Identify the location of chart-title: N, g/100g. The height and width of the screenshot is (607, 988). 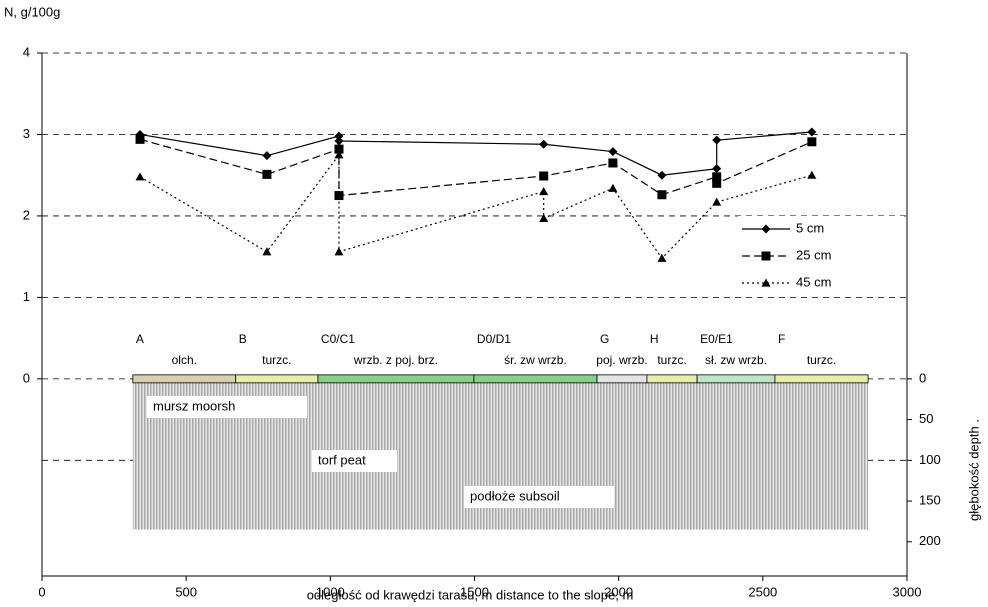
(32, 11).